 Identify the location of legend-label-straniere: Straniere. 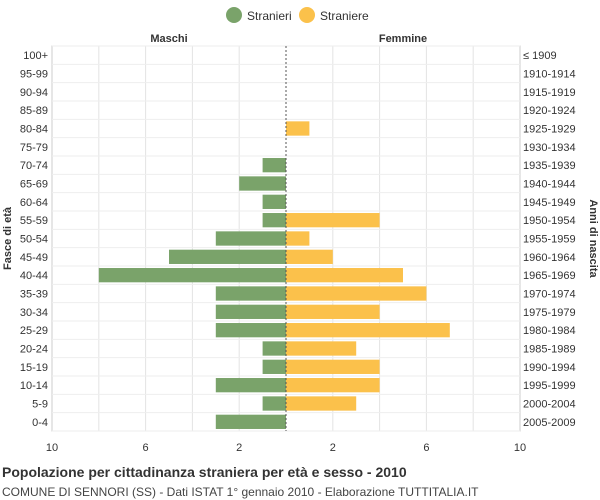
(344, 16).